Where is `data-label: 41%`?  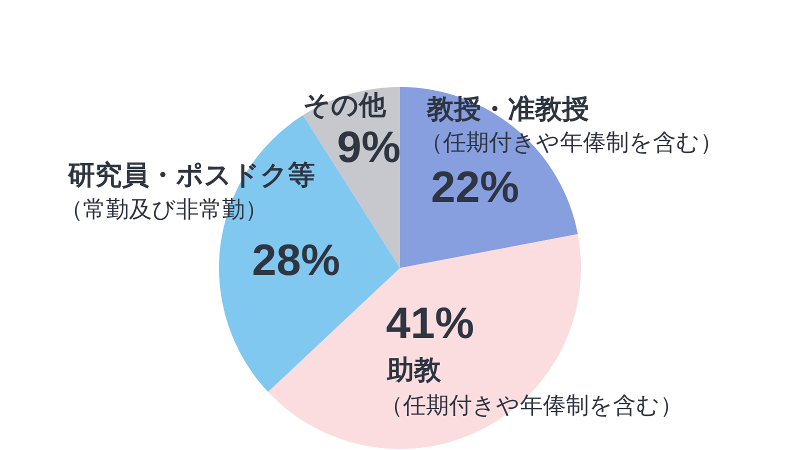 data-label: 41% is located at coordinates (430, 323).